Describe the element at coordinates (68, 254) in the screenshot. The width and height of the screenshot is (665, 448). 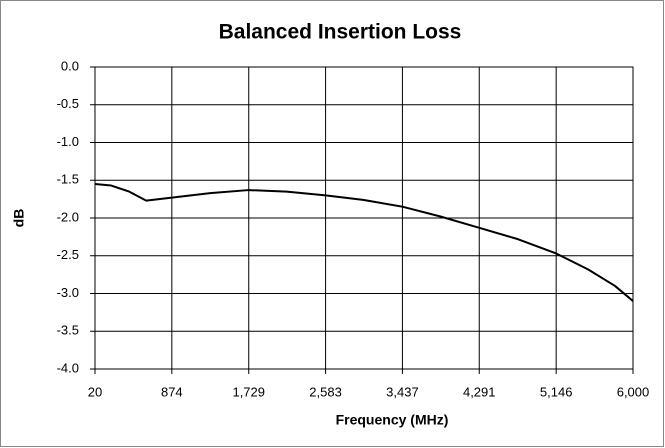
I see `y-tick-label: -2.5` at that location.